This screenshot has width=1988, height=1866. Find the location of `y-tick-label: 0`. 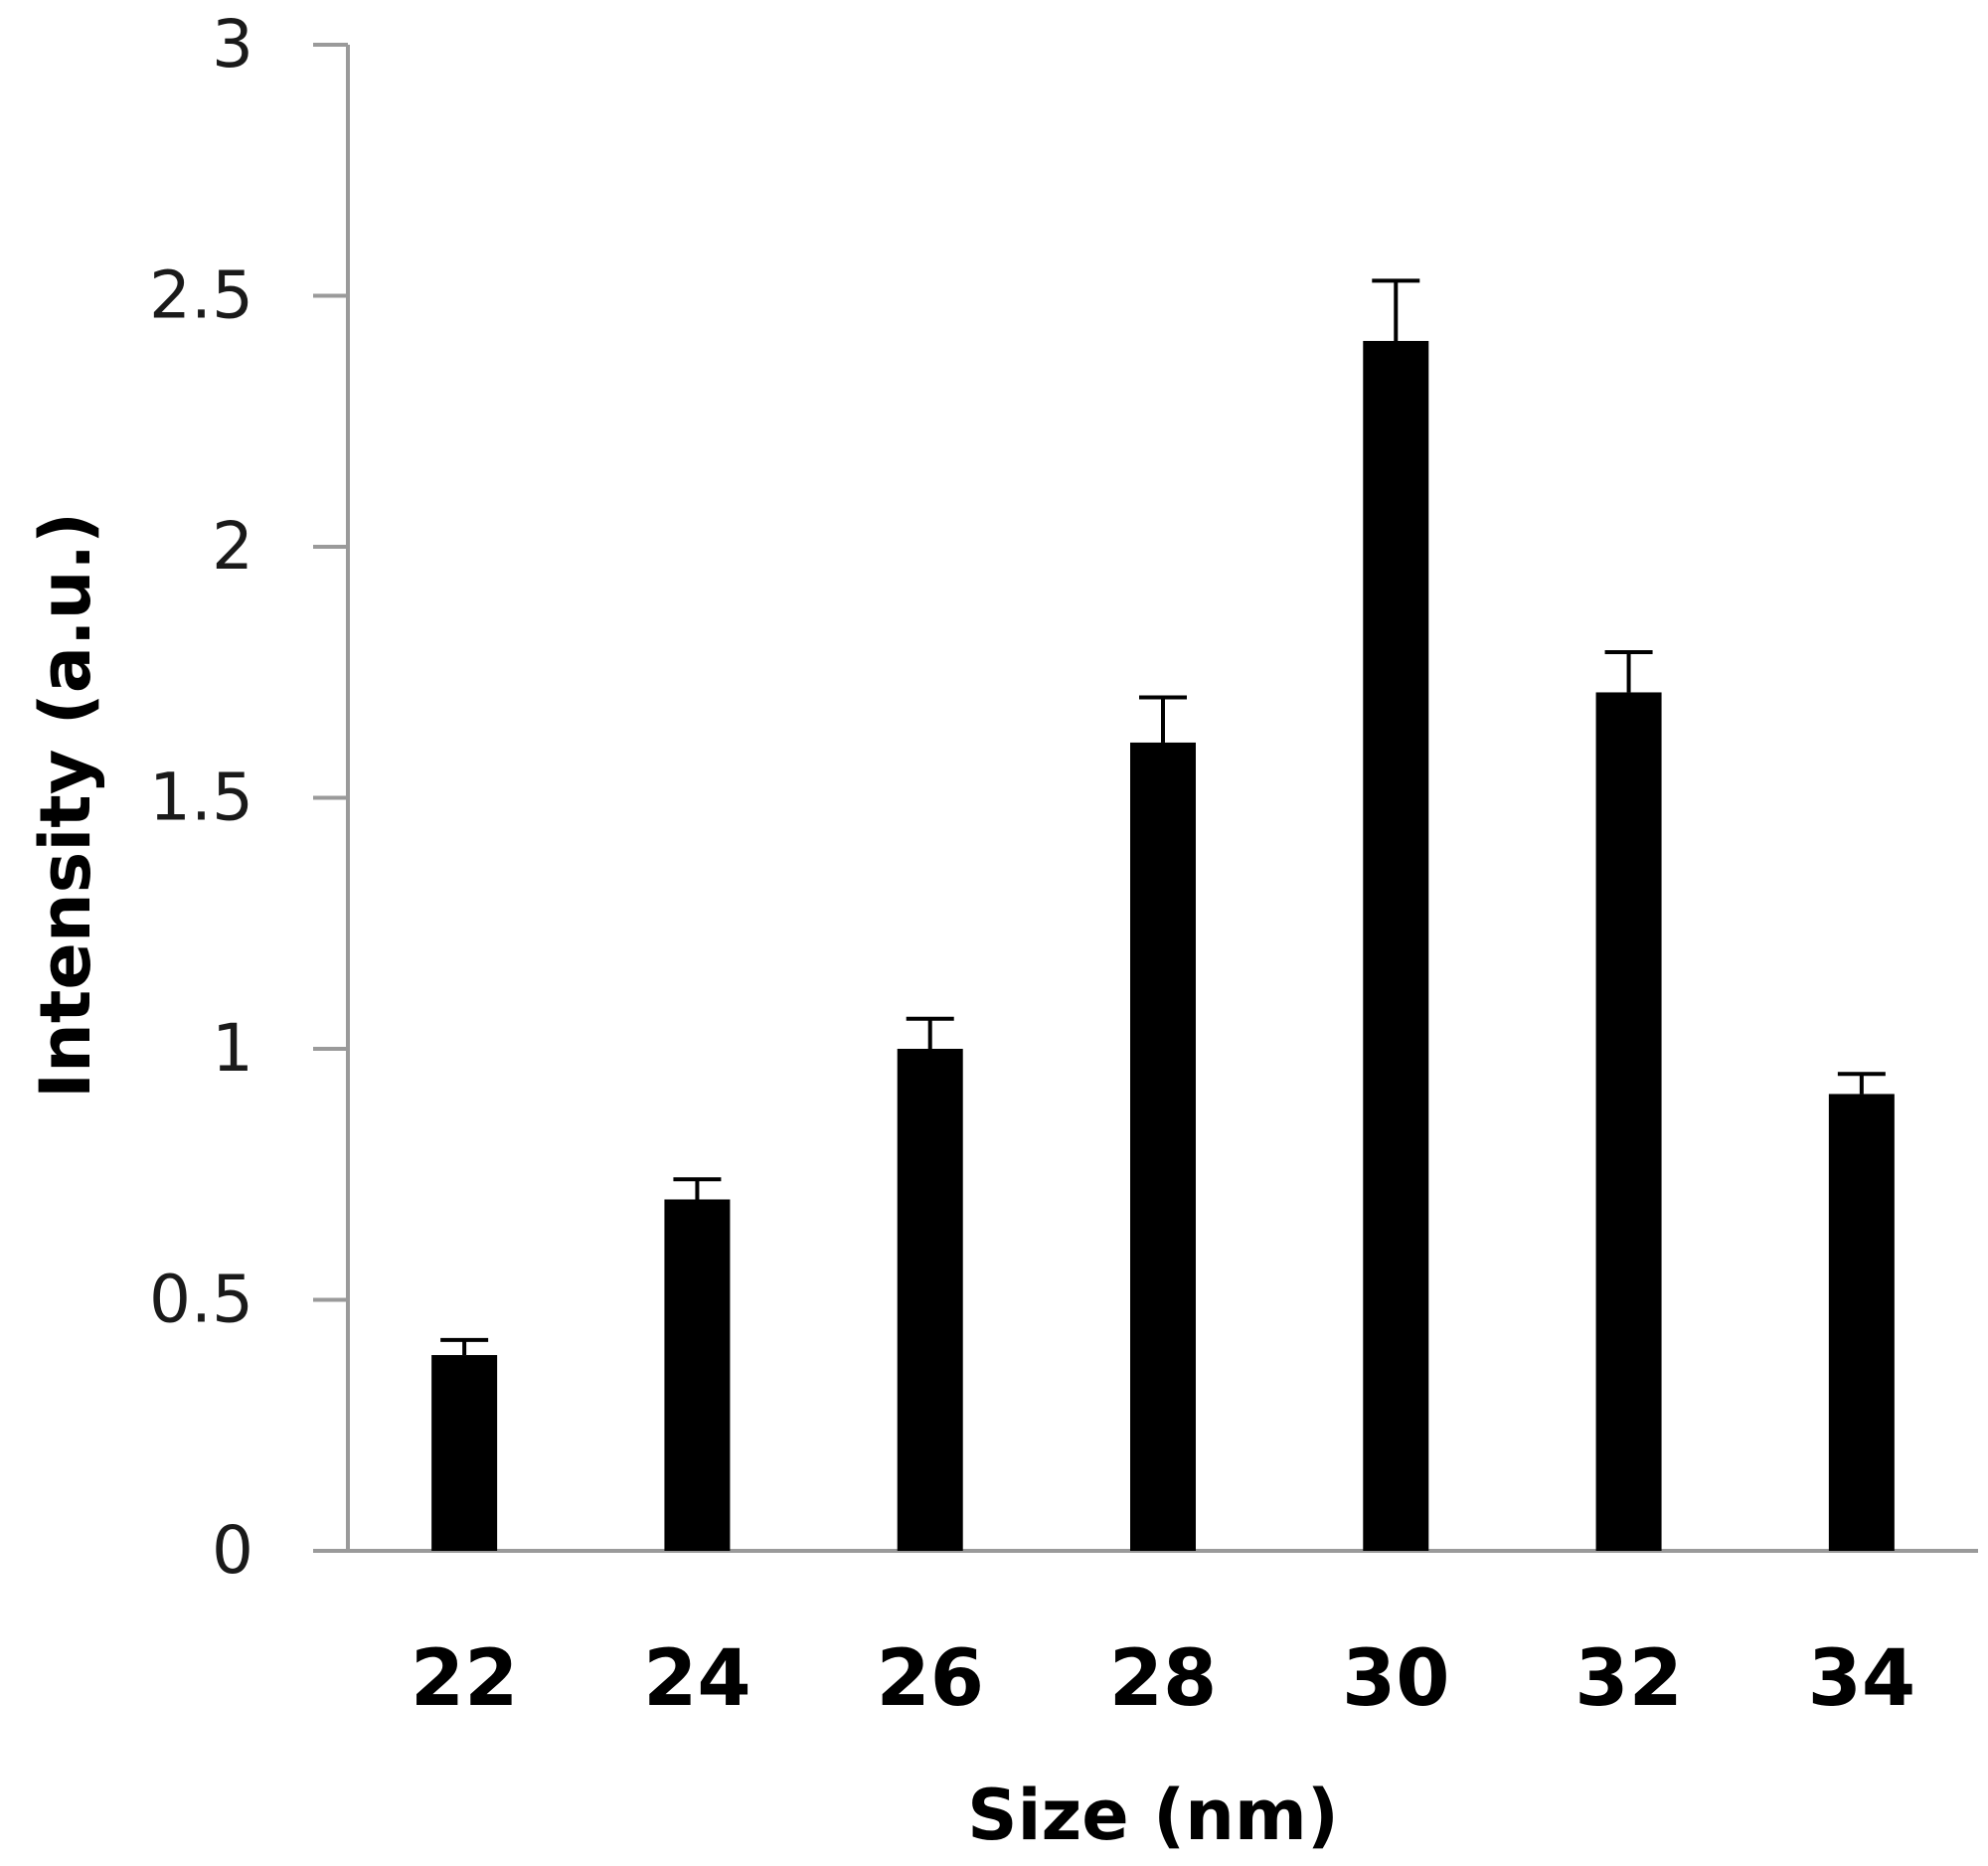

y-tick-label: 0 is located at coordinates (232, 1550).